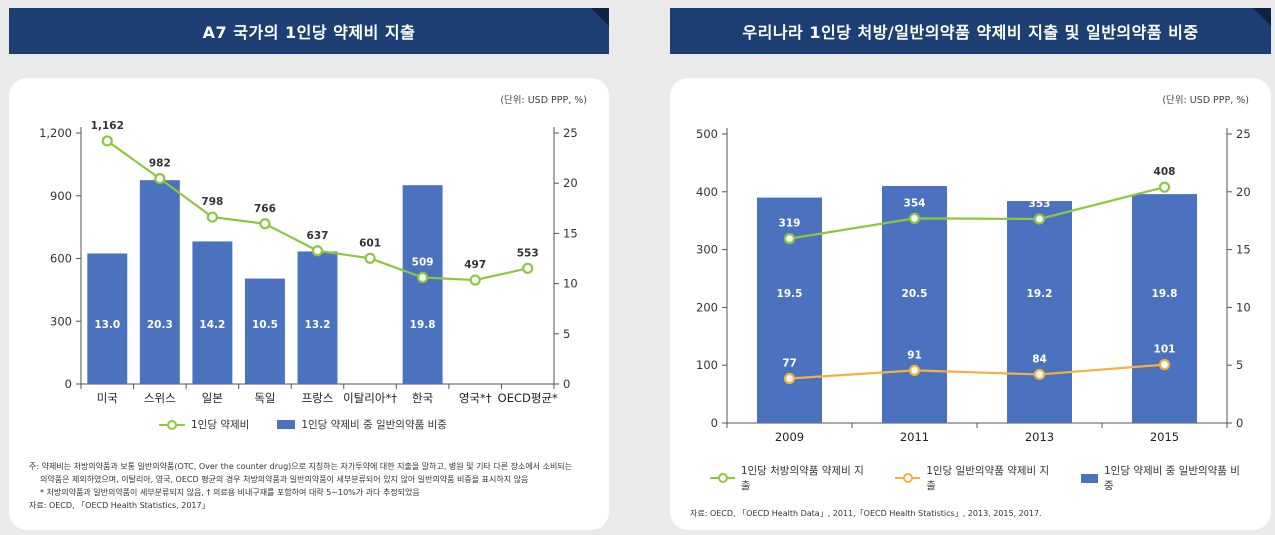 This screenshot has width=1275, height=535. Describe the element at coordinates (61, 259) in the screenshot. I see `left-y-tick-label: 600` at that location.